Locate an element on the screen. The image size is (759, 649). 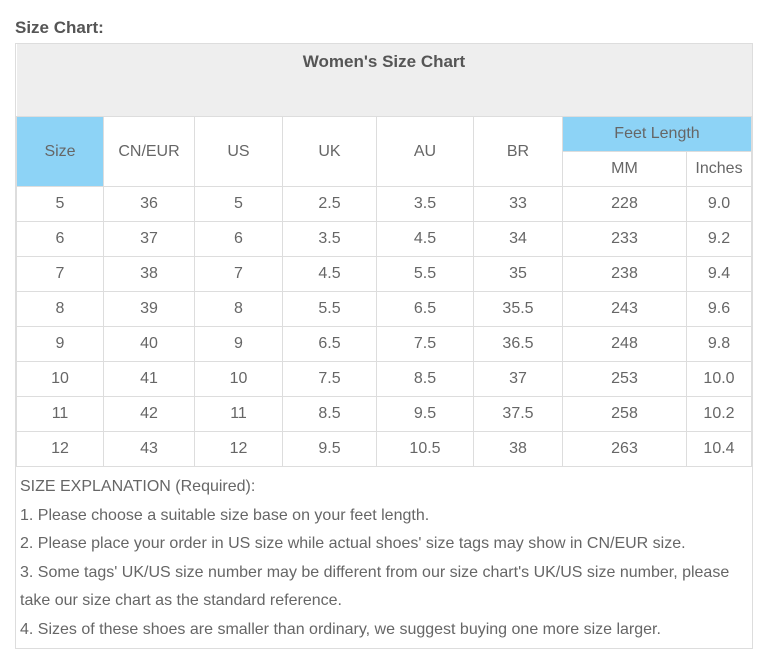
table-cell: 2.5 is located at coordinates (329, 204).